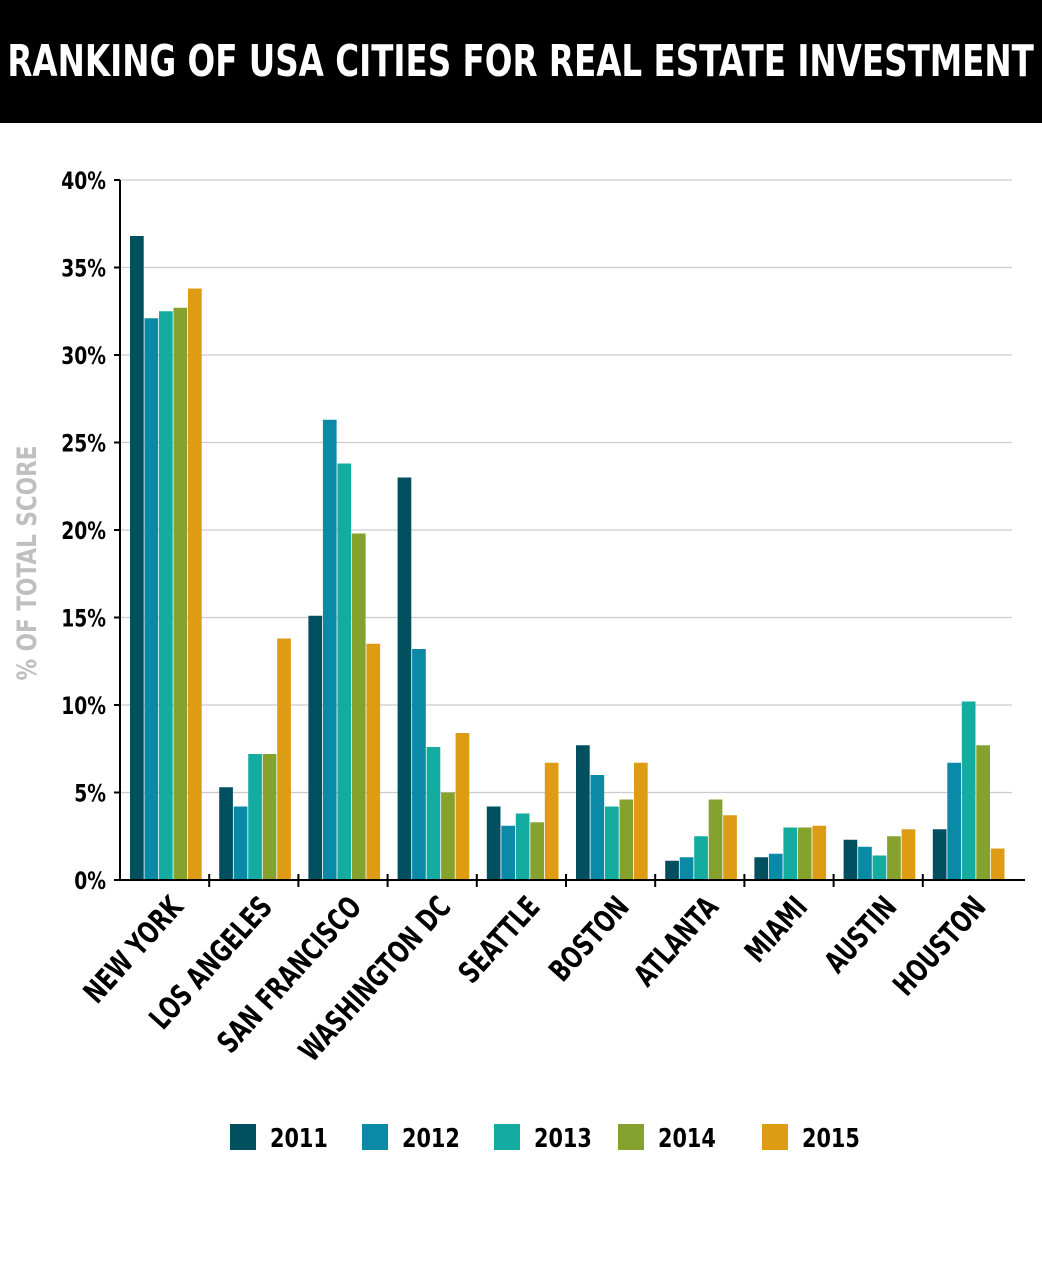  I want to click on bar-2015-washington-dc, so click(462, 806).